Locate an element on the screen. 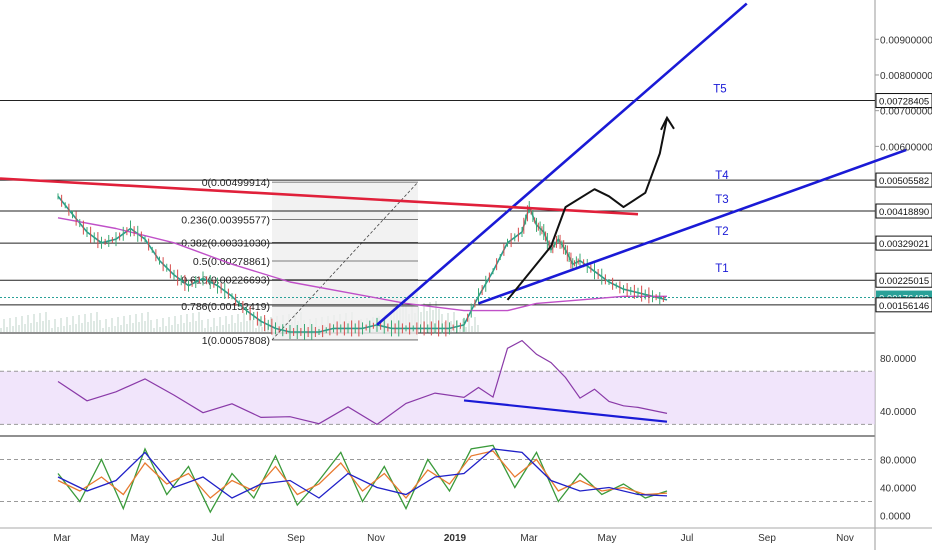  projection-path is located at coordinates (587, 209).